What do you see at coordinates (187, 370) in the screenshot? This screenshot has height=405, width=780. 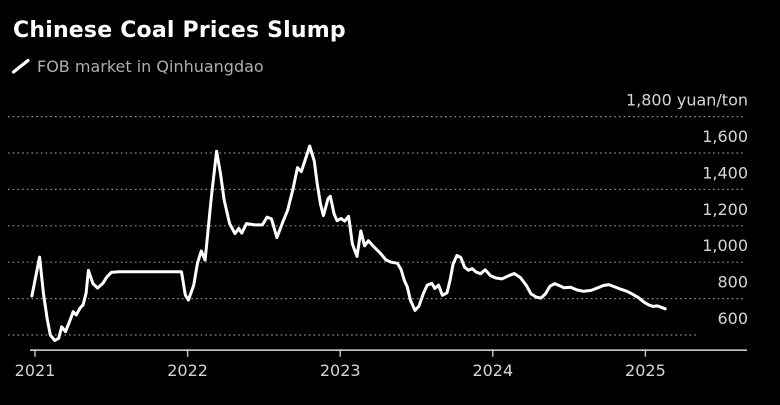 I see `x-axis-label: 2022` at bounding box center [187, 370].